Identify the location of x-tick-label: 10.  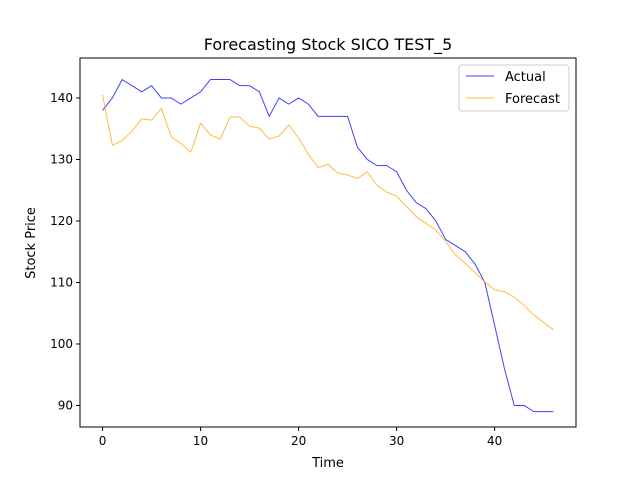
(200, 441).